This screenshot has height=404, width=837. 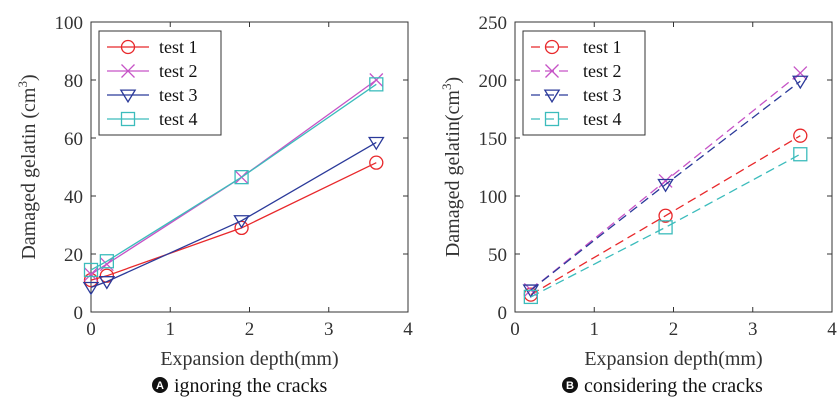 What do you see at coordinates (73, 197) in the screenshot?
I see `y-tick-label: 40` at bounding box center [73, 197].